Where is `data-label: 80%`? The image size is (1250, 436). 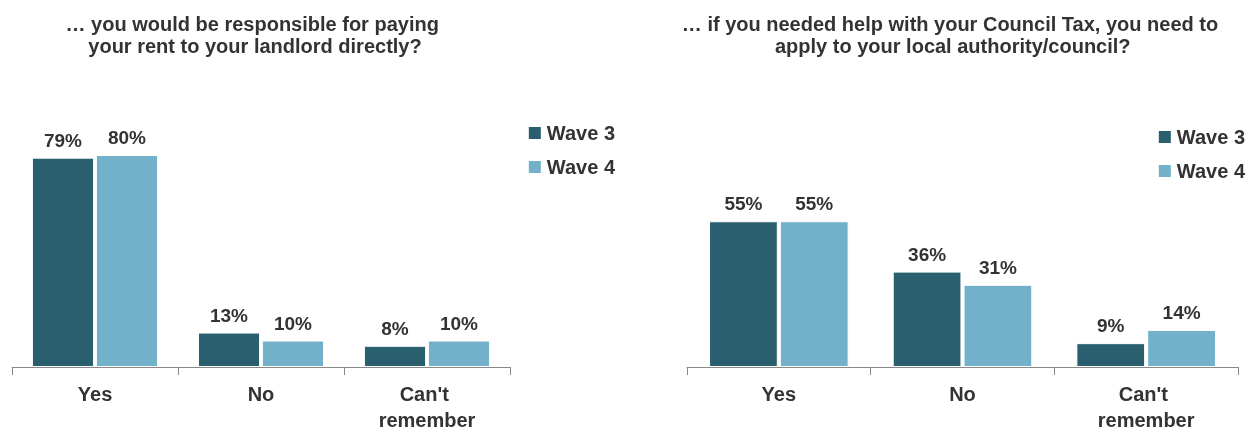 data-label: 80% is located at coordinates (127, 137).